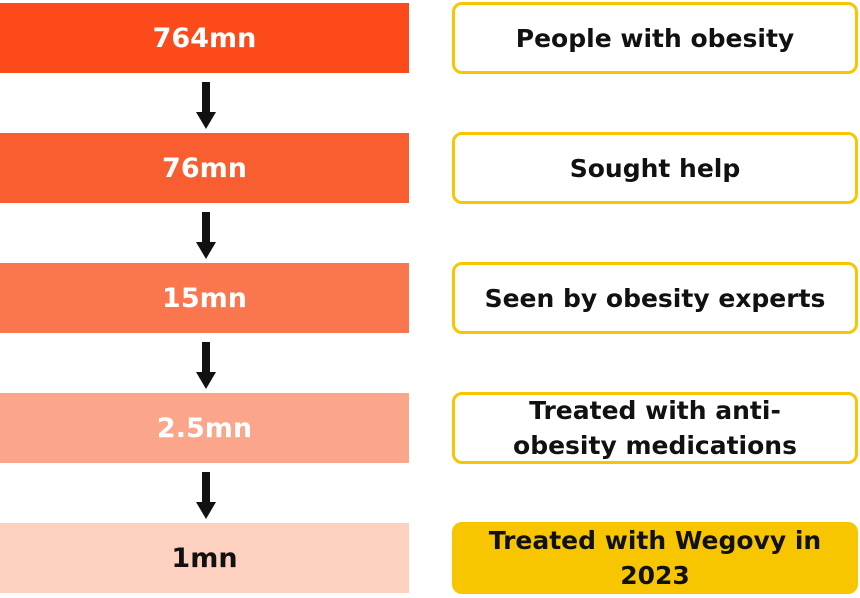 The width and height of the screenshot is (860, 598). What do you see at coordinates (204, 38) in the screenshot?
I see `stage-value: 764mn` at bounding box center [204, 38].